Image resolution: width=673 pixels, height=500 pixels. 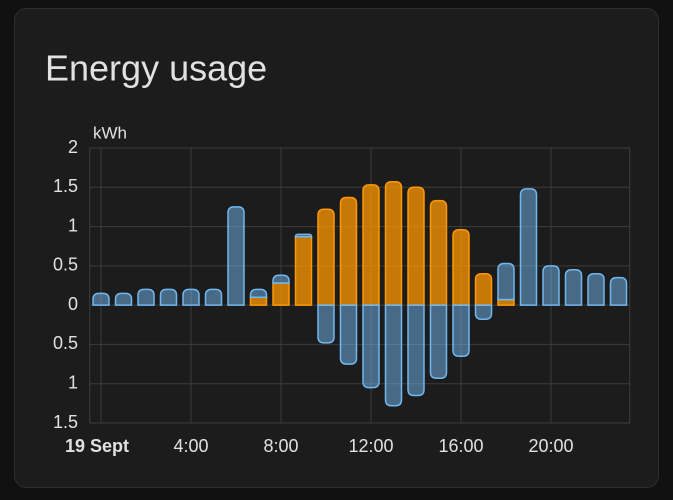 I want to click on x-tick-label: 12:00, so click(x=370, y=446).